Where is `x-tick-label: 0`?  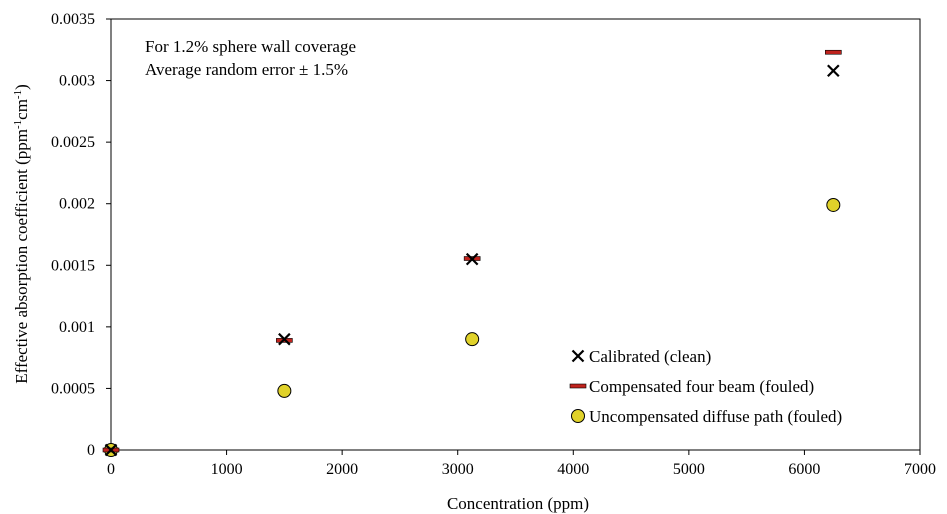
x-tick-label: 0 is located at coordinates (111, 469).